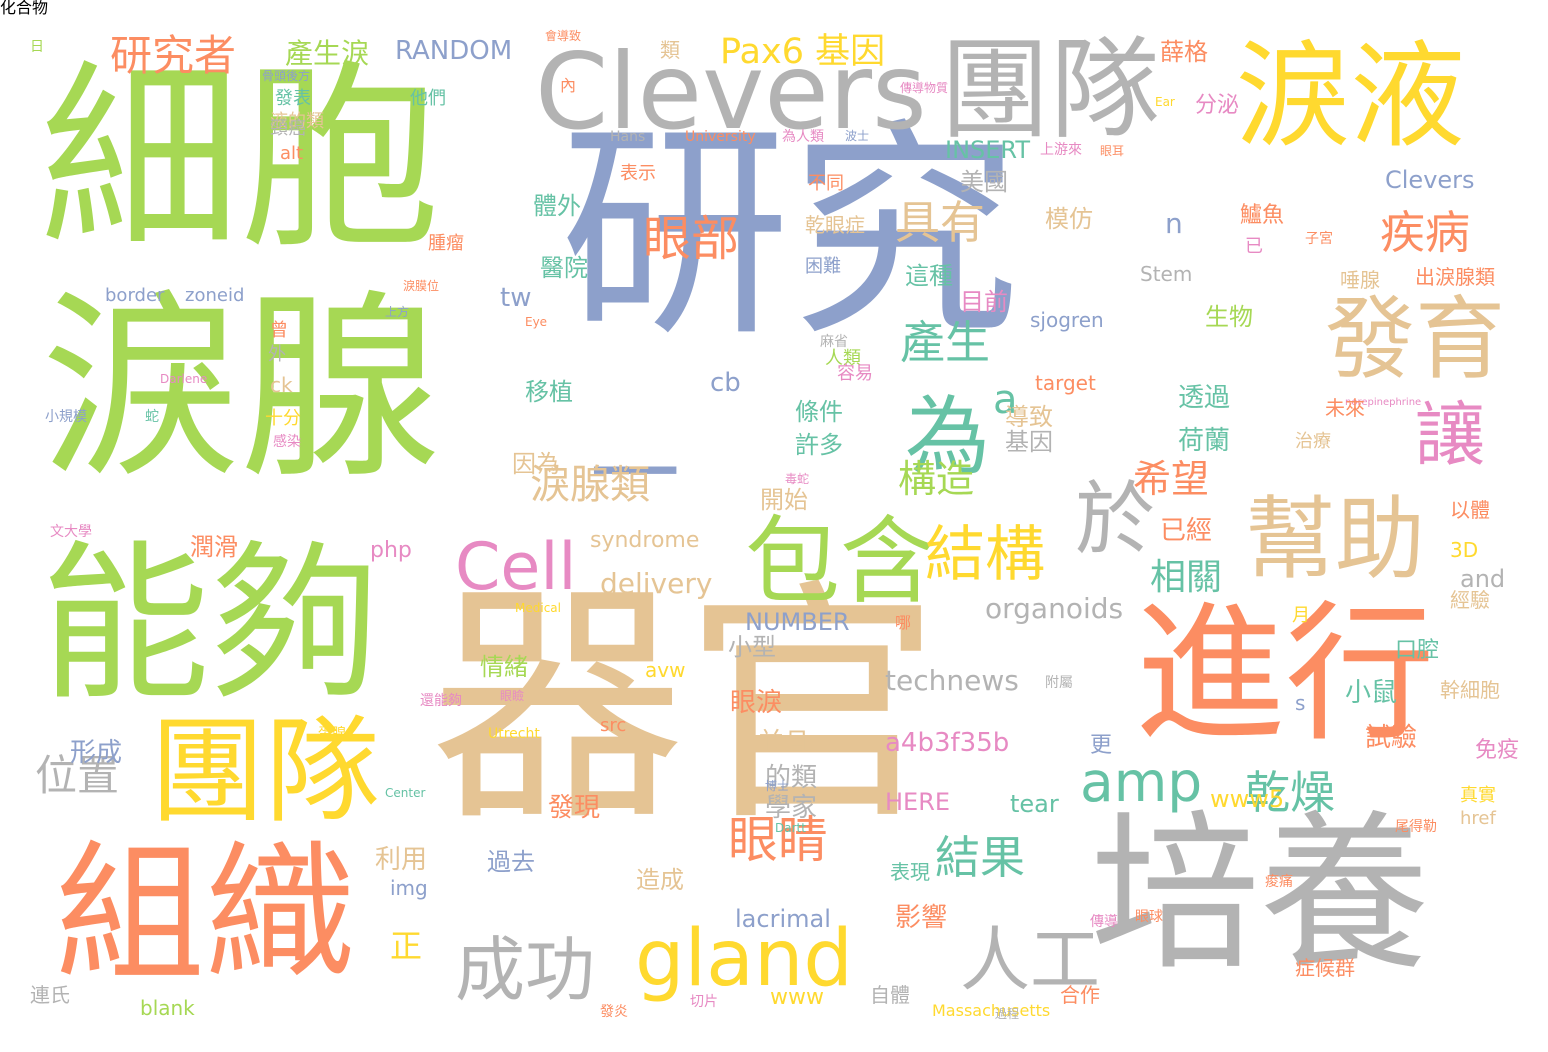 The height and width of the screenshot is (1052, 1548). Describe the element at coordinates (1450, 435) in the screenshot. I see `word-cloud-word: 讓` at that location.